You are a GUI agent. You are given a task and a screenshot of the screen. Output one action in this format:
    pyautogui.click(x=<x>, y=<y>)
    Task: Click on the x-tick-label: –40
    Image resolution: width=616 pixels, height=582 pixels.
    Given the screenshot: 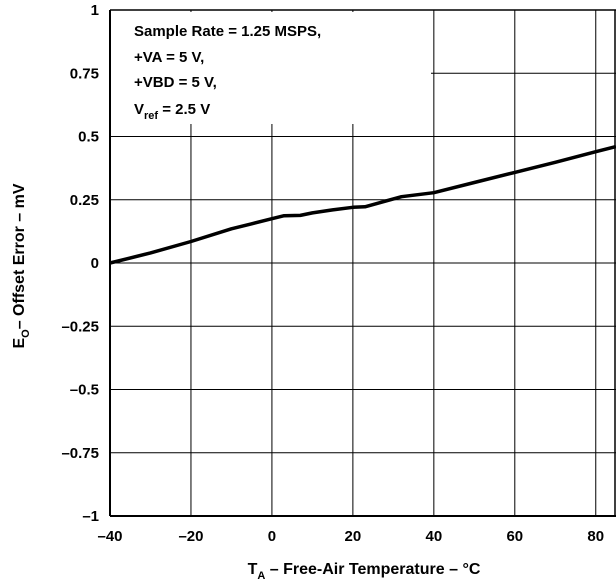 What is the action you would take?
    pyautogui.click(x=109, y=536)
    